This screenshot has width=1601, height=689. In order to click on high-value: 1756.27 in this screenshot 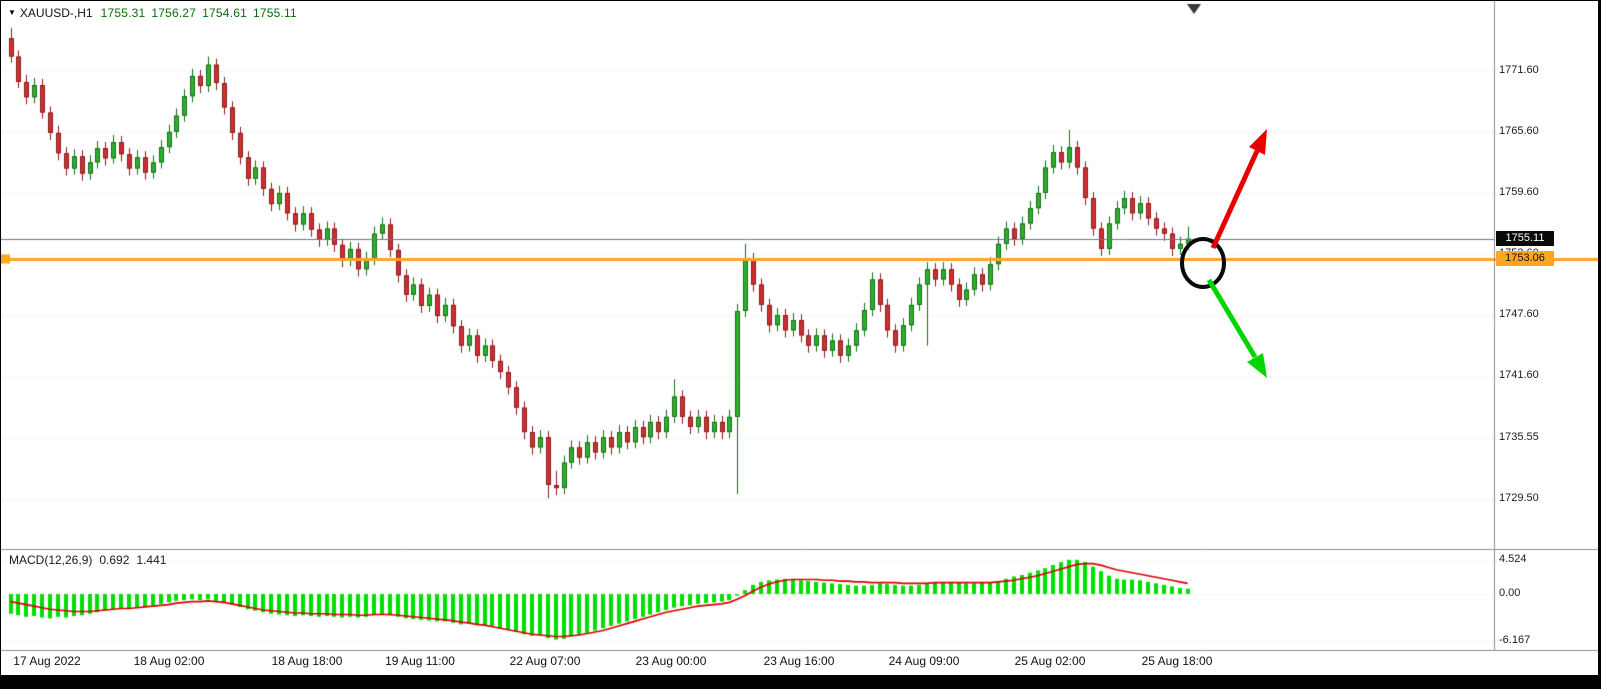, I will do `click(174, 13)`.